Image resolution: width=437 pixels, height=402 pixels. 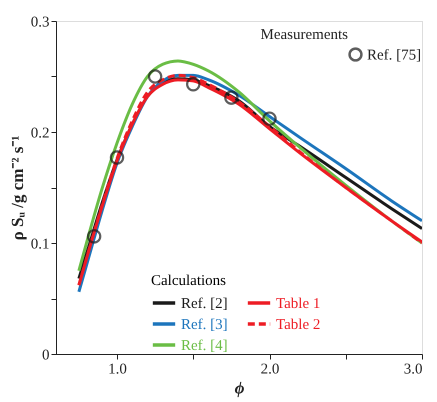 What do you see at coordinates (298, 304) in the screenshot?
I see `legend-label: Table 1` at bounding box center [298, 304].